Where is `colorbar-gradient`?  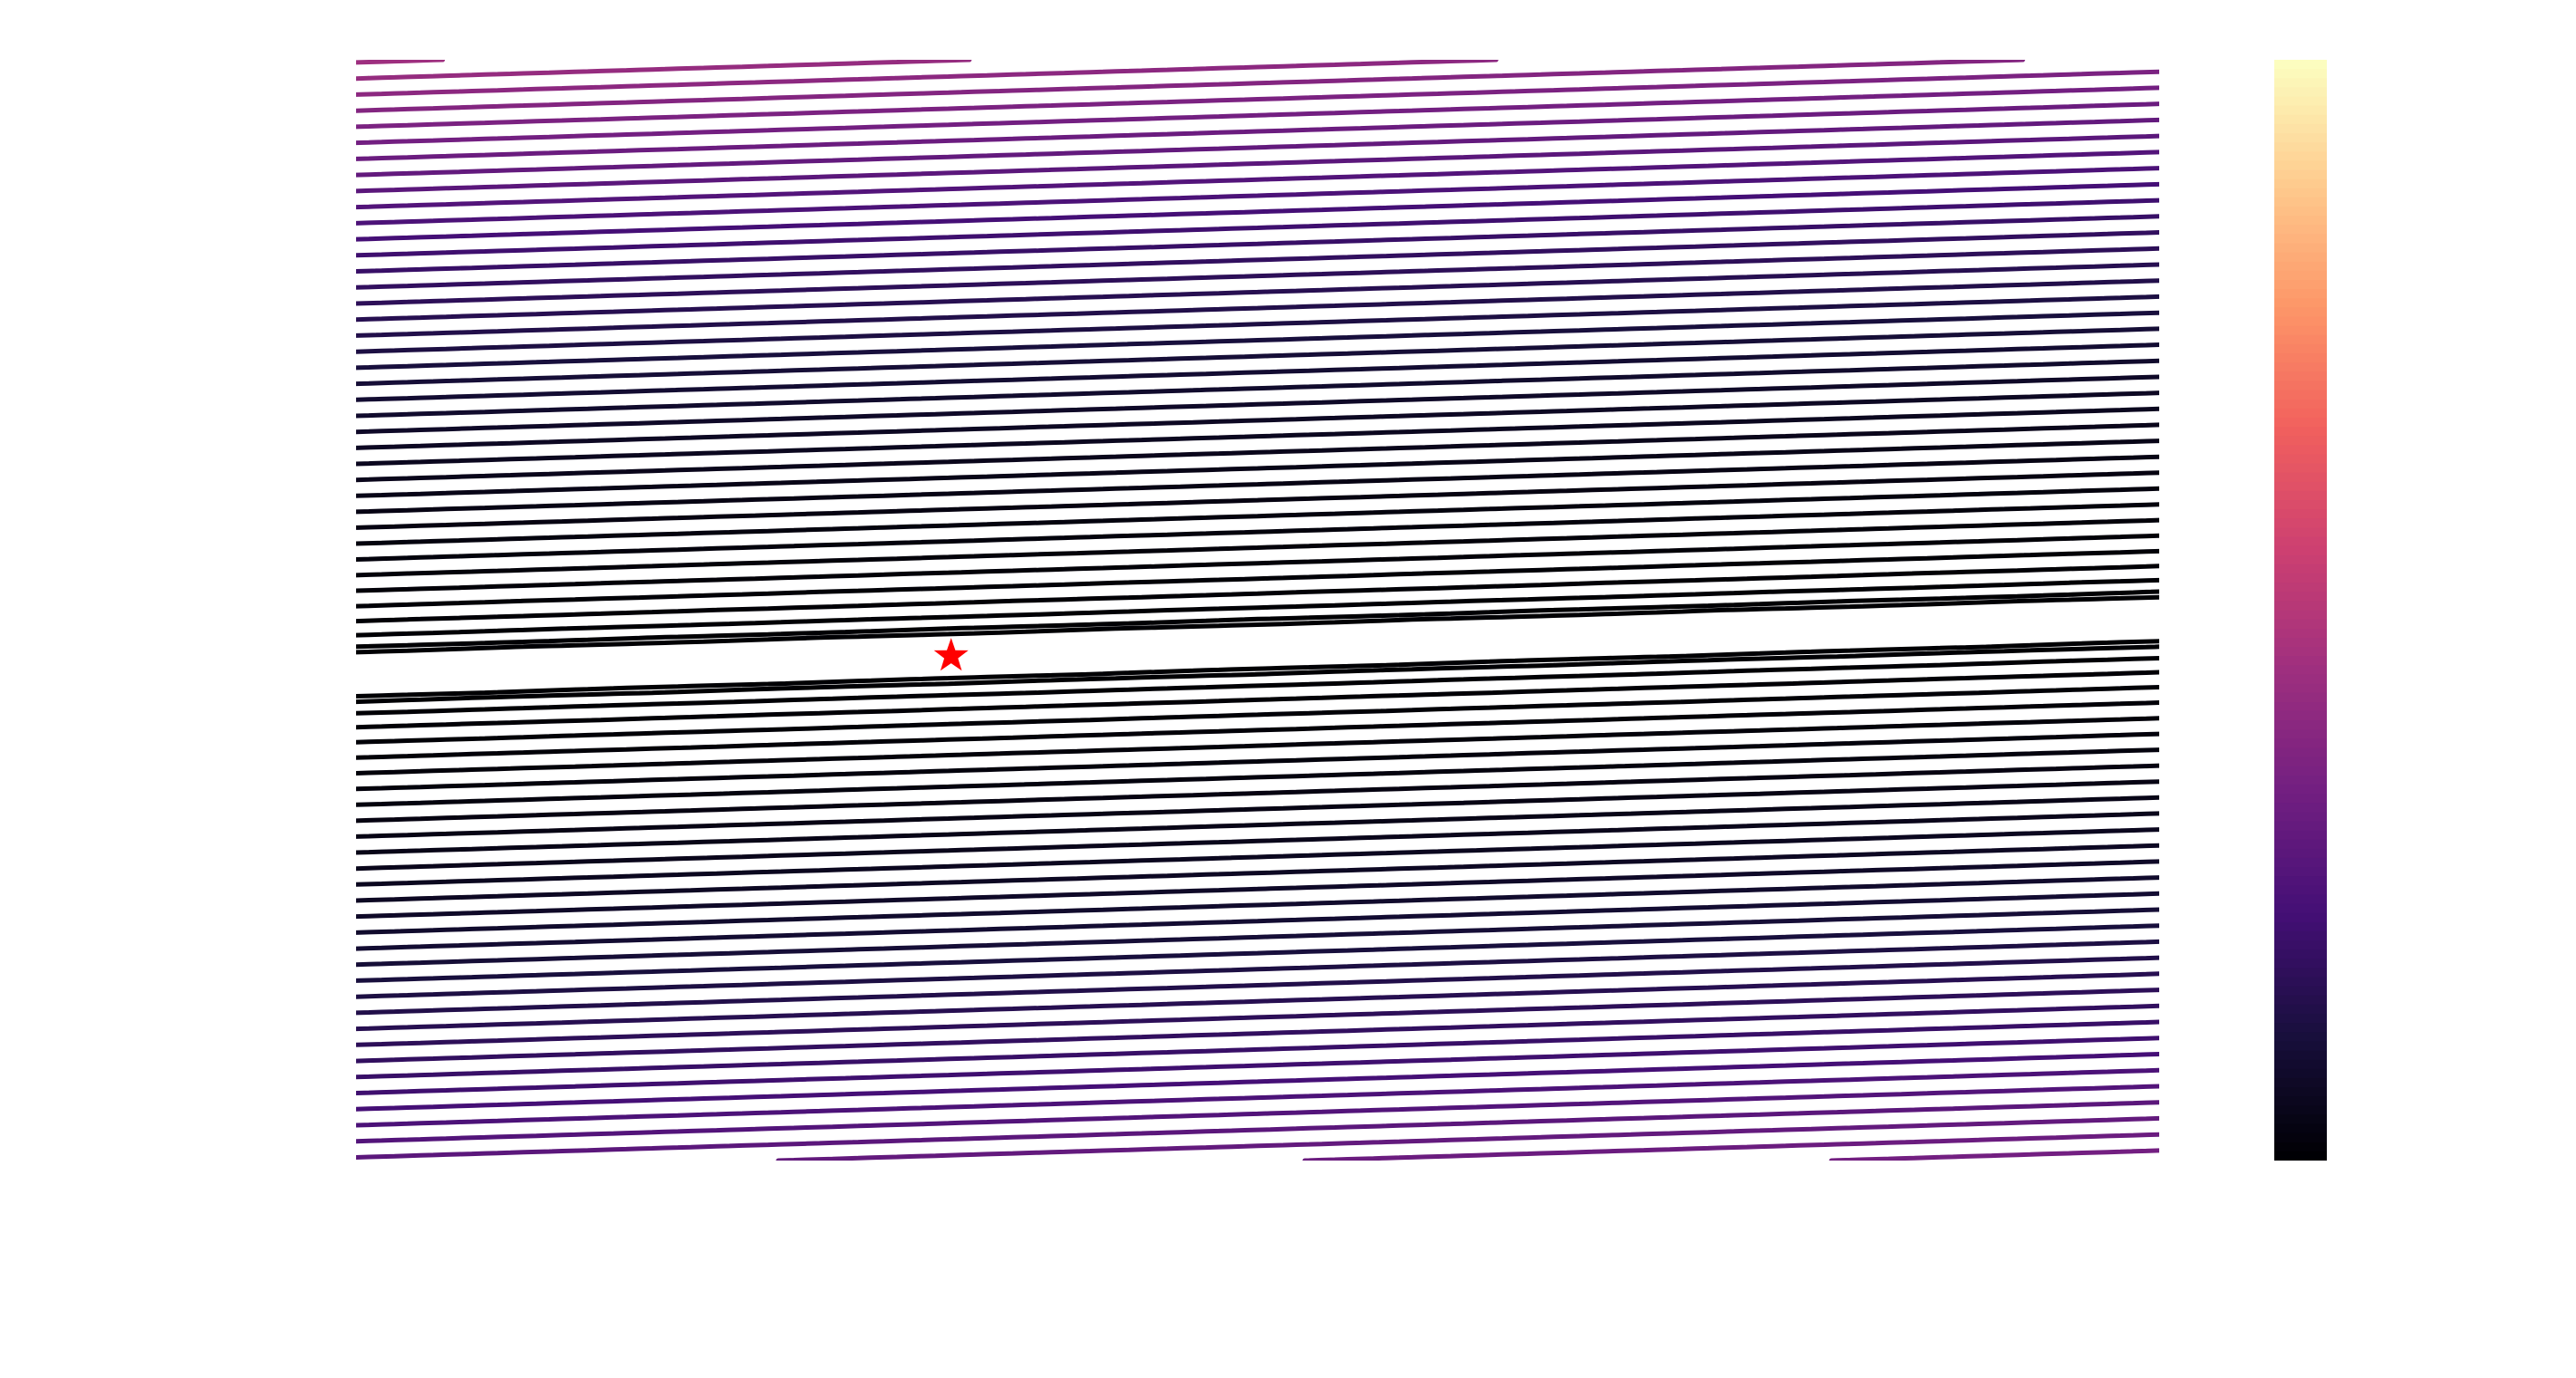 colorbar-gradient is located at coordinates (2300, 611).